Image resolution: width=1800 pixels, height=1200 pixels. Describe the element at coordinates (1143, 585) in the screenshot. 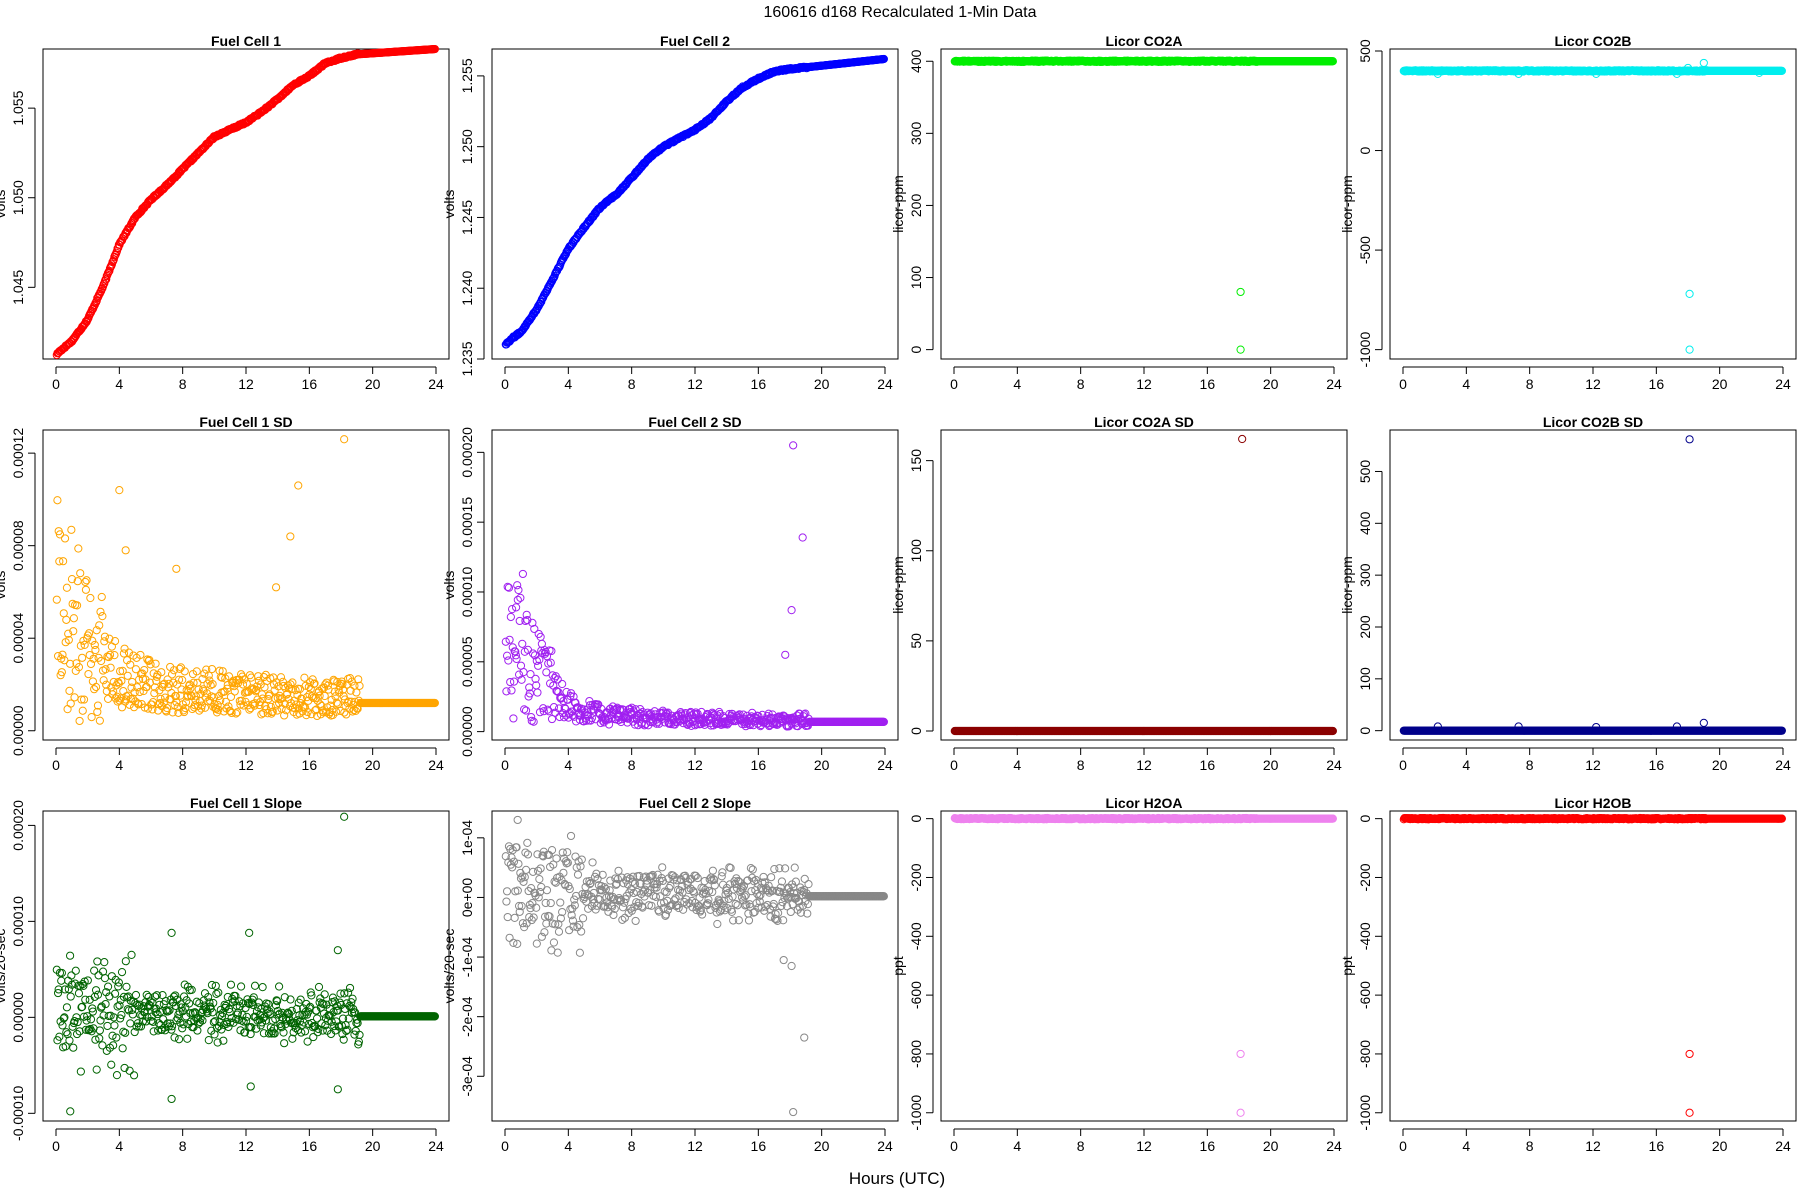

I see `series-licor-co2a-sd-points` at that location.